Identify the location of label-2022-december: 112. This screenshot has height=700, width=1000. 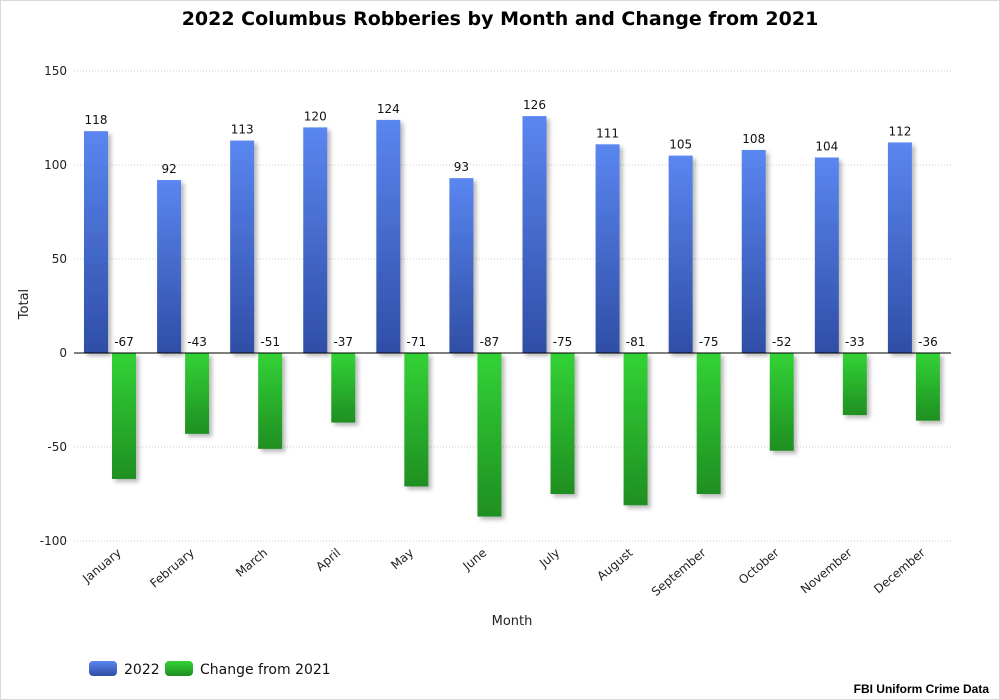
(899, 131).